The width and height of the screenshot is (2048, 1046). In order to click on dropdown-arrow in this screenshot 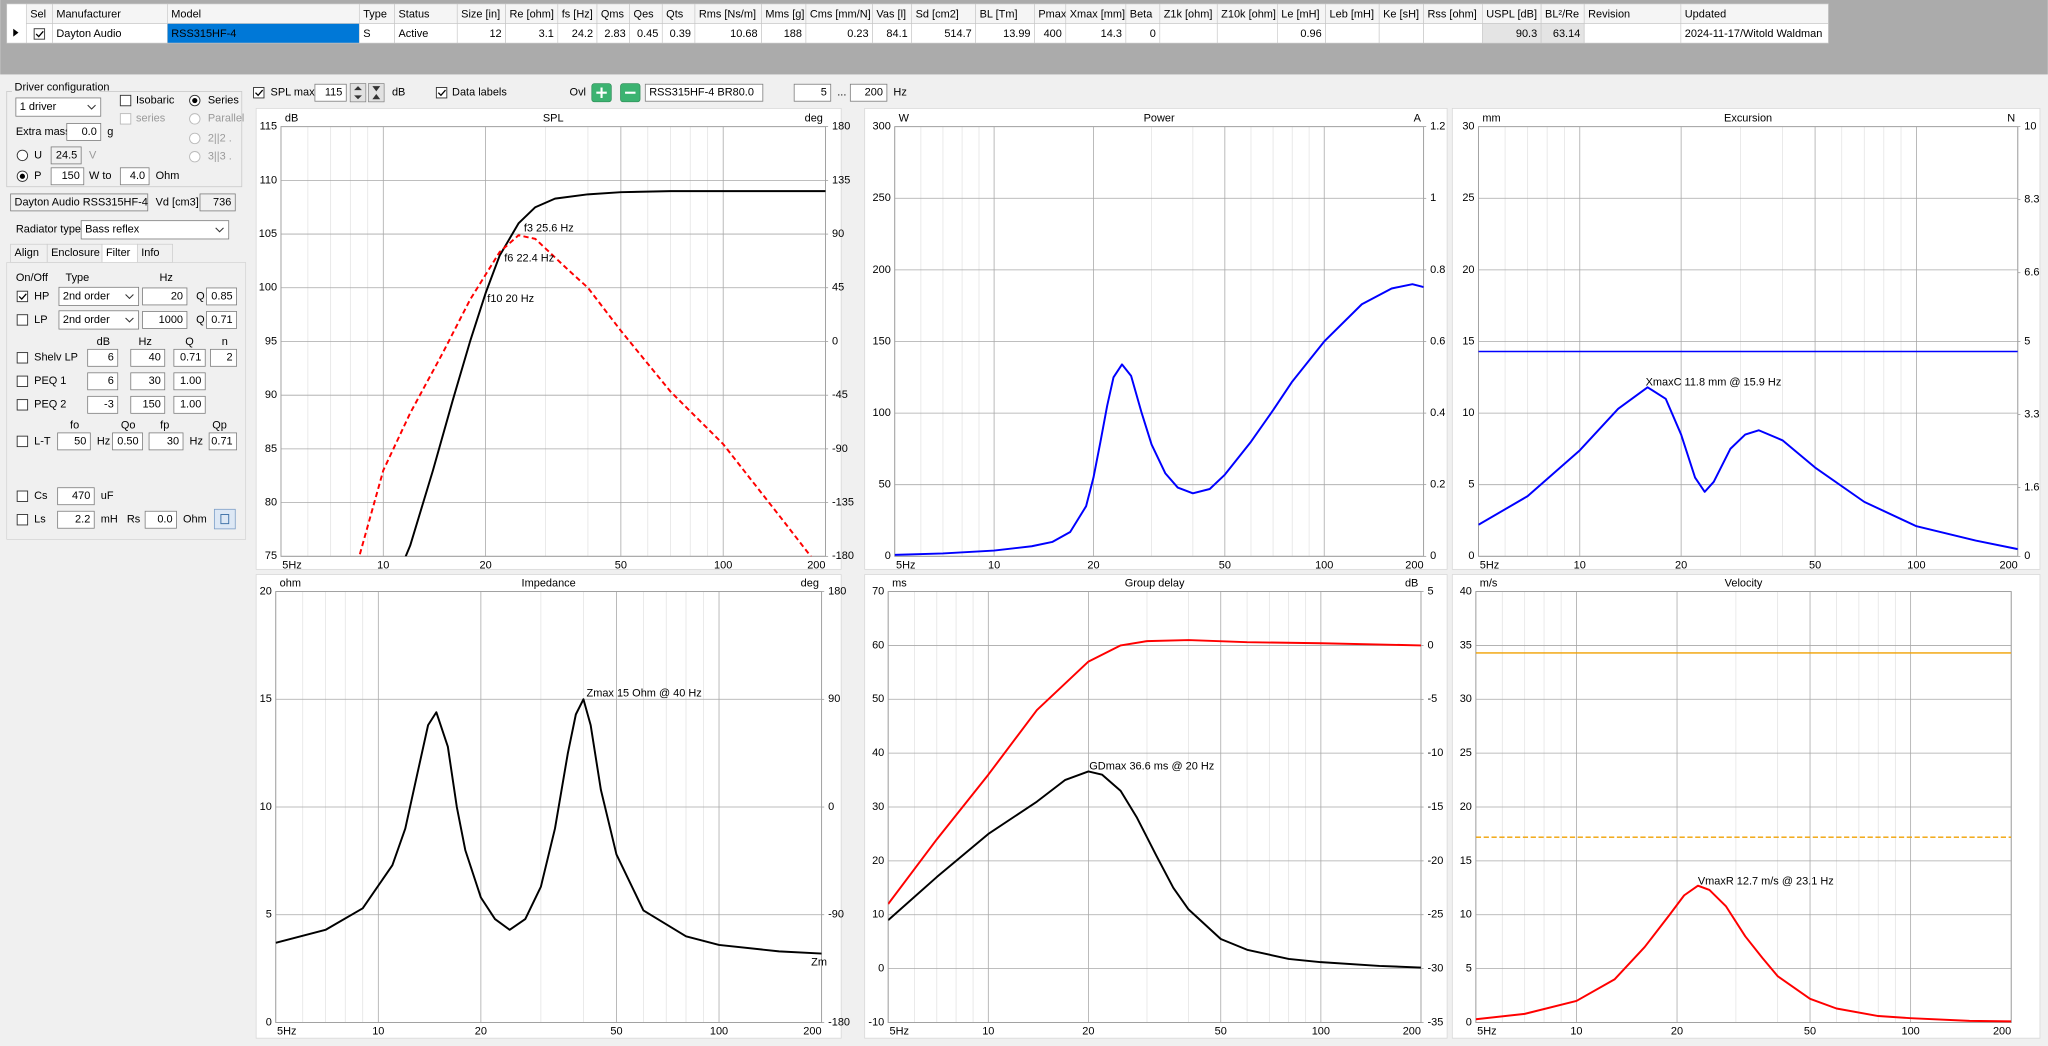, I will do `click(219, 230)`.